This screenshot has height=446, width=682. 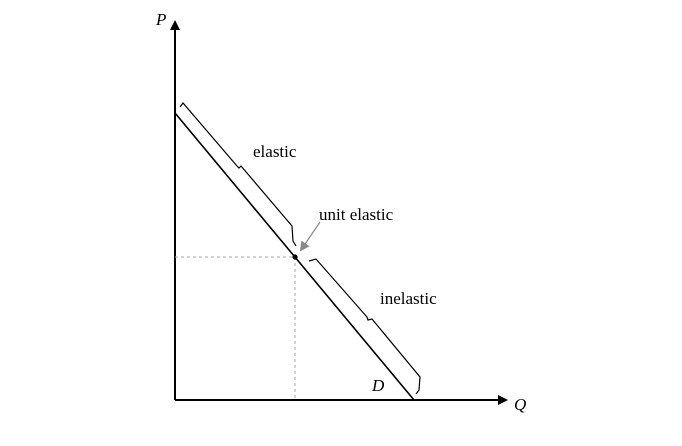 What do you see at coordinates (275, 151) in the screenshot?
I see `elastic-label: elastic` at bounding box center [275, 151].